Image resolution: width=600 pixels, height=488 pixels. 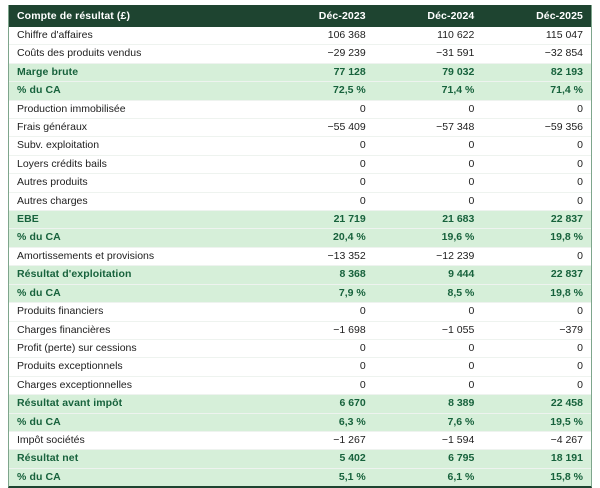 What do you see at coordinates (428, 36) in the screenshot?
I see `row-value: 110 622` at bounding box center [428, 36].